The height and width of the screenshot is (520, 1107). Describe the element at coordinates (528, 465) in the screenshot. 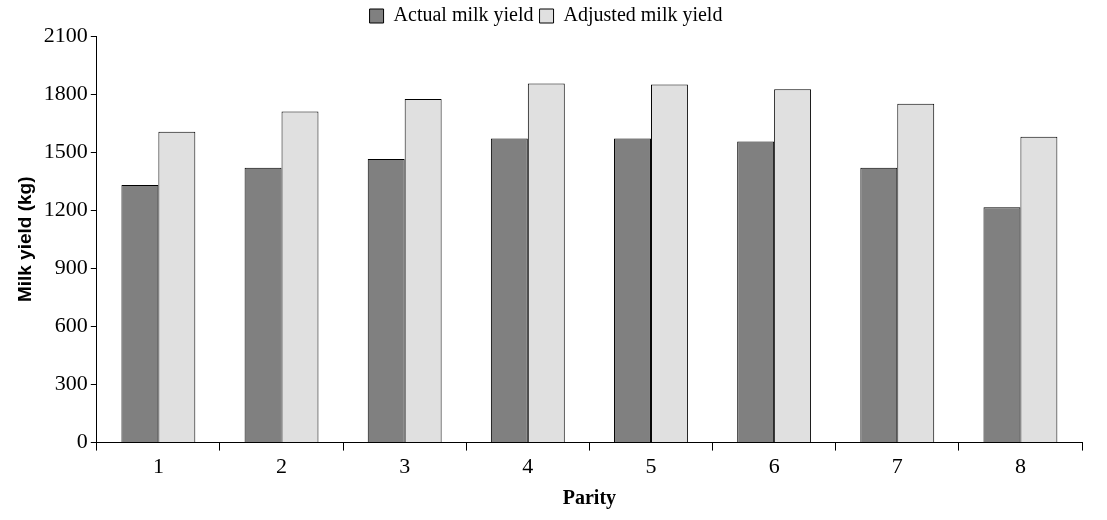

I see `x-tick-label: 4` at that location.